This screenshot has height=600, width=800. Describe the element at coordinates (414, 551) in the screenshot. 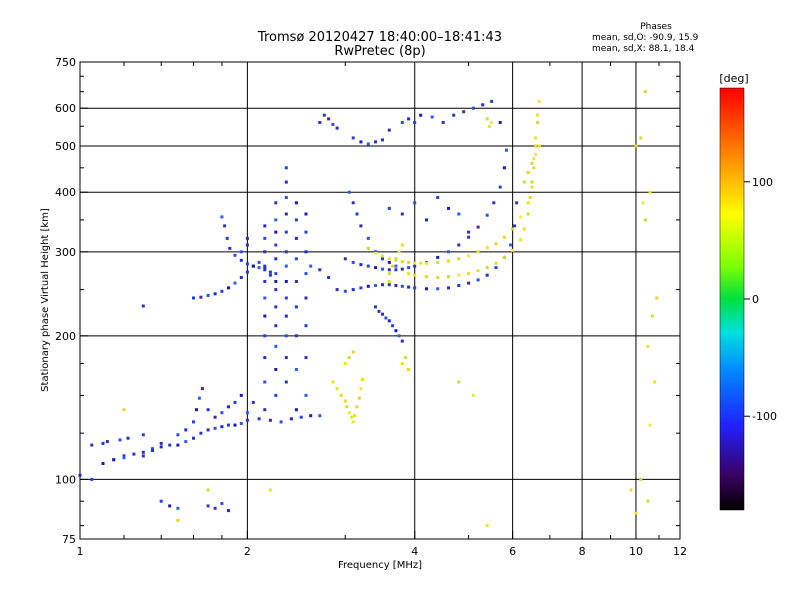

I see `x-tick-label: 4` at that location.